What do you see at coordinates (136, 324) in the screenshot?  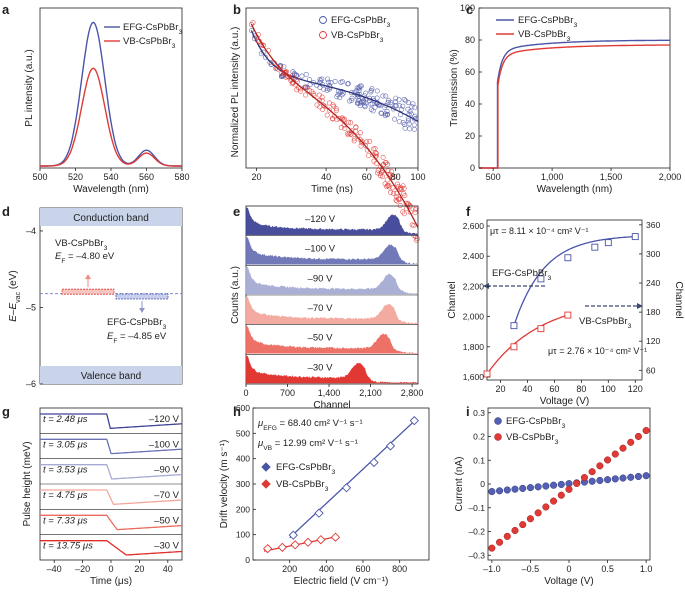 I see `efg-label: EFG-CsPbBr3` at bounding box center [136, 324].